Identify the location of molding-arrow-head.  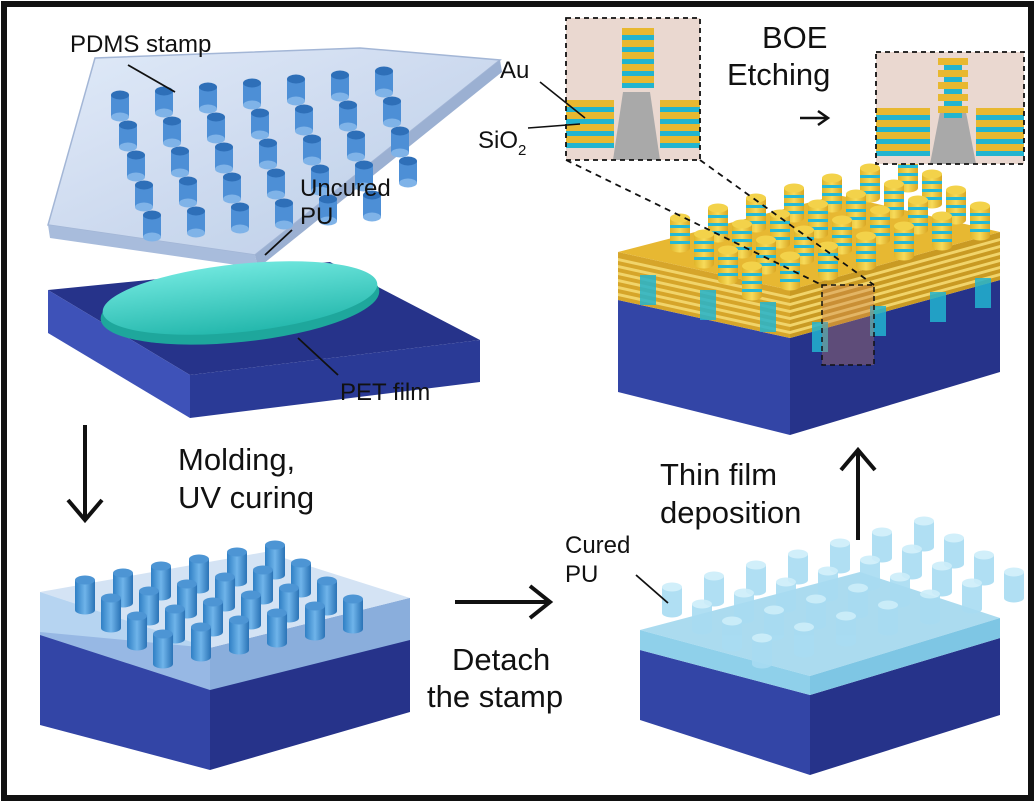
(85, 511).